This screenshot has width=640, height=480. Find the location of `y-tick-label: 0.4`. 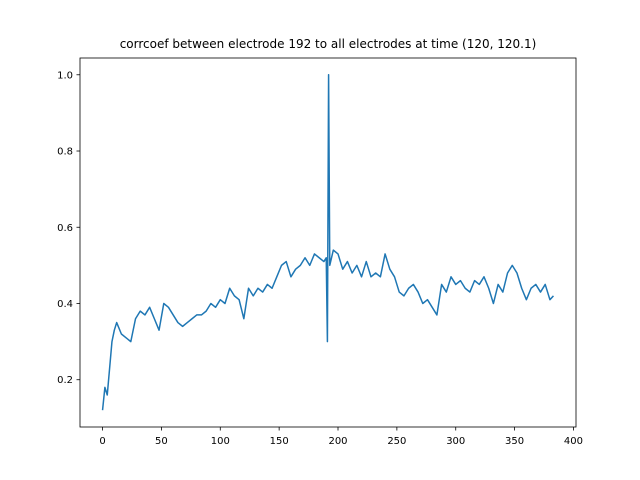

y-tick-label: 0.4 is located at coordinates (65, 304).